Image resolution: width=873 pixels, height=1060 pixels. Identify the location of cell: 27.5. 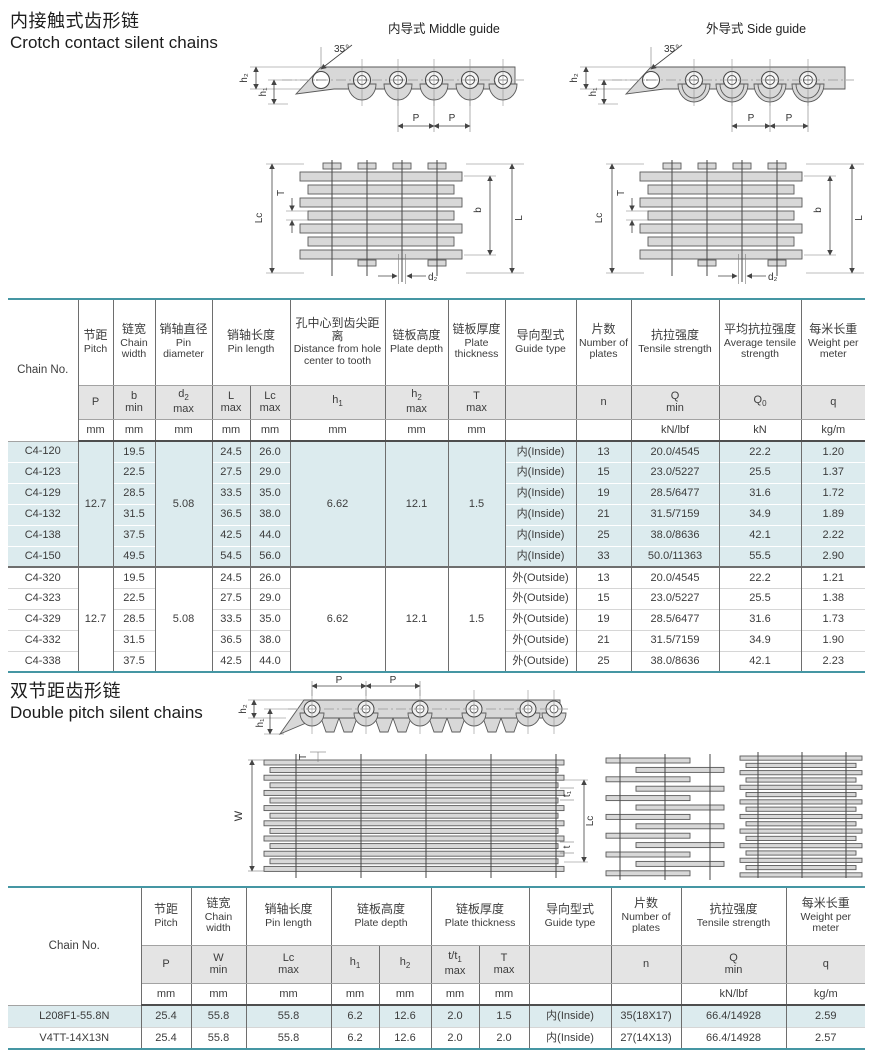
(231, 472).